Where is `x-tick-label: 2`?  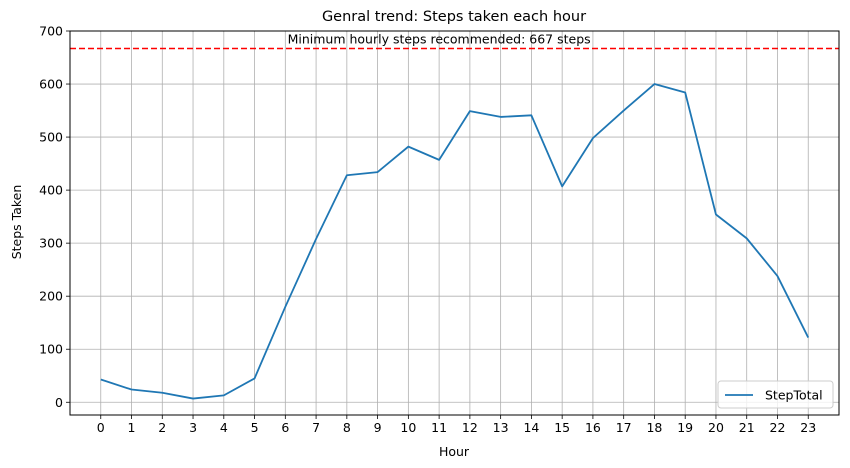
x-tick-label: 2 is located at coordinates (162, 427).